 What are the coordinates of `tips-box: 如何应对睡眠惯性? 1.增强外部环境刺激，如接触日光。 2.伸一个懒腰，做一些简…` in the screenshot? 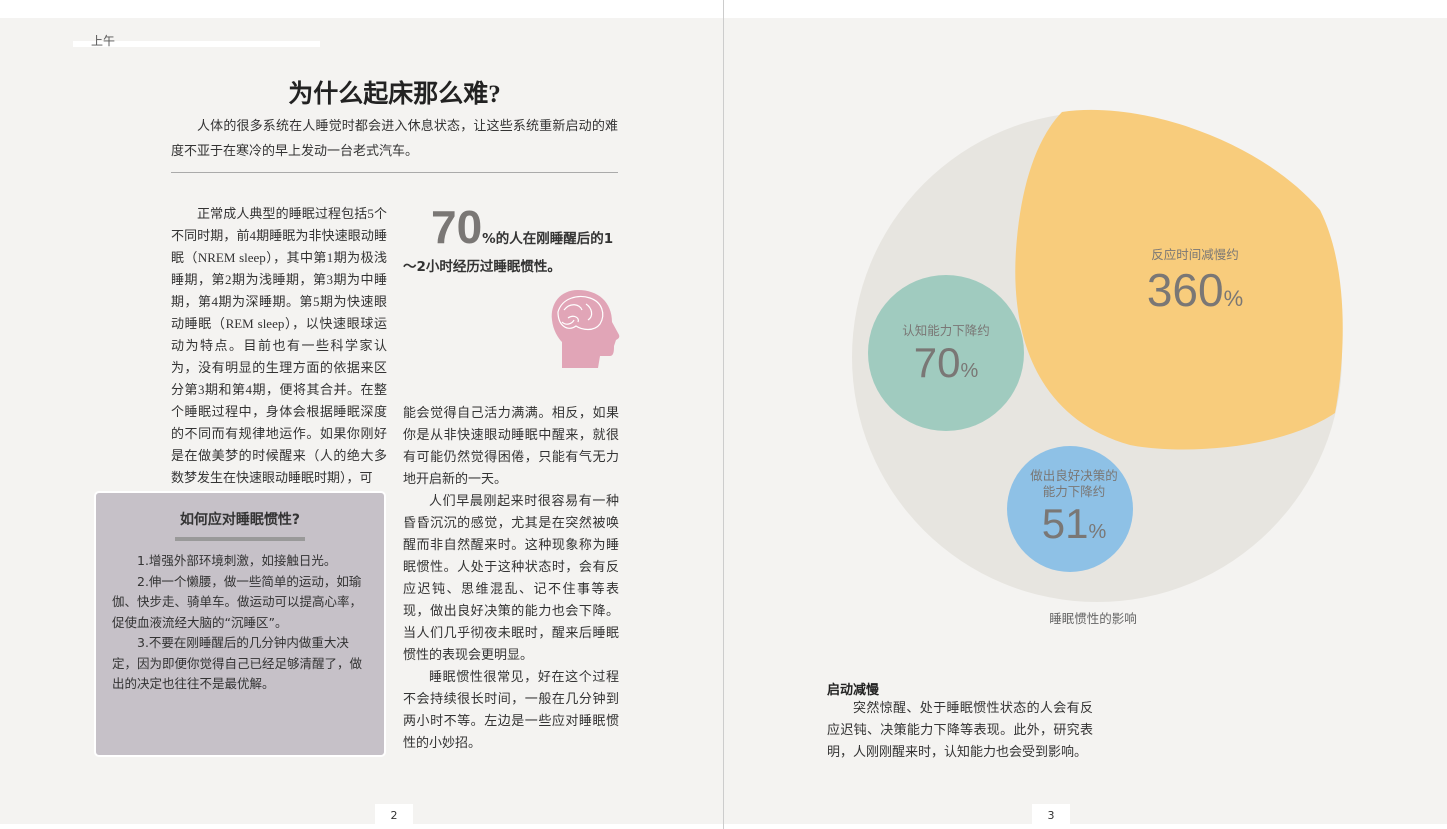 It's located at (240, 624).